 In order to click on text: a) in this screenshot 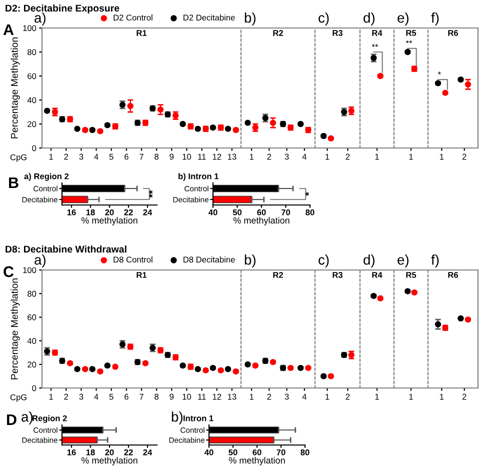, I will do `click(40, 261)`.